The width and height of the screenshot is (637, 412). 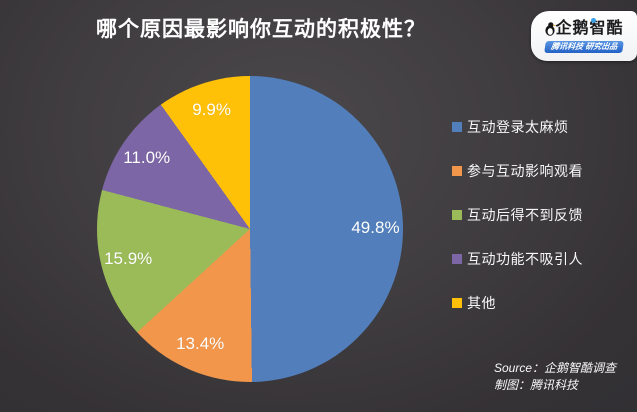 I want to click on credit-line: 制图：腾讯科技, so click(x=536, y=385).